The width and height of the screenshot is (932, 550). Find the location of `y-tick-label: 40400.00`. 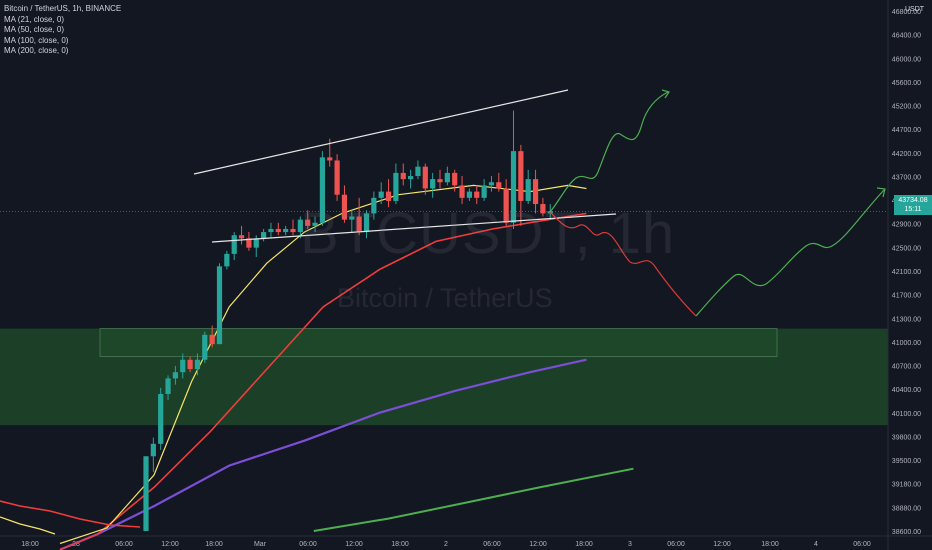

y-tick-label: 40400.00 is located at coordinates (906, 390).